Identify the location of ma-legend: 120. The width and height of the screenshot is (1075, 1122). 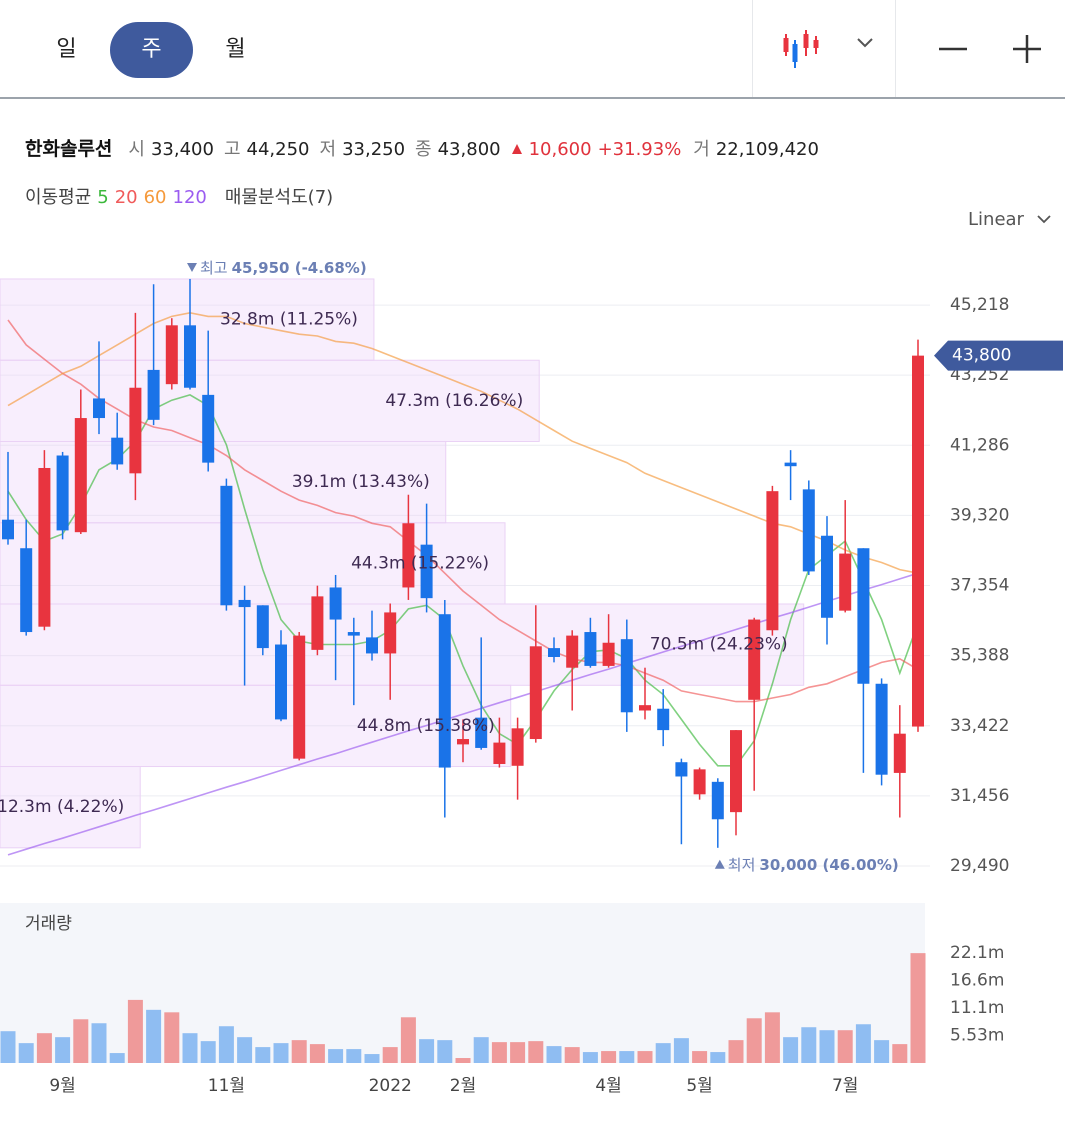
(189, 197).